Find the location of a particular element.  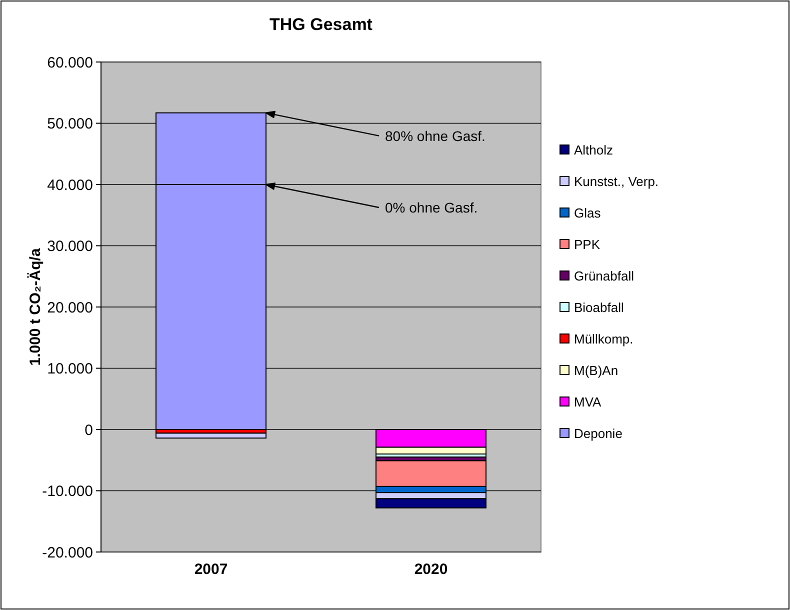

chart-title: THG Gesamt is located at coordinates (321, 24).